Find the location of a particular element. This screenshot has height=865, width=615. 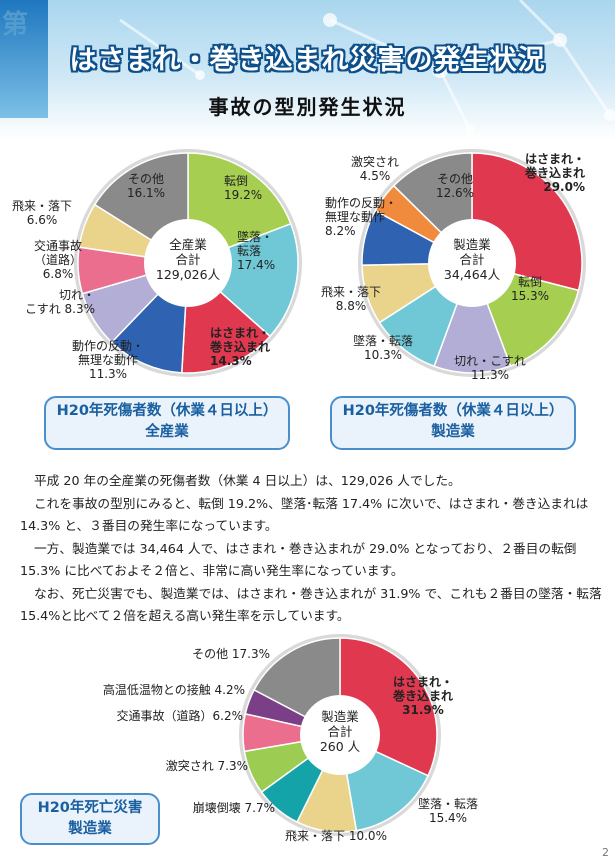

slice-label: （道路） is located at coordinates (58, 259).